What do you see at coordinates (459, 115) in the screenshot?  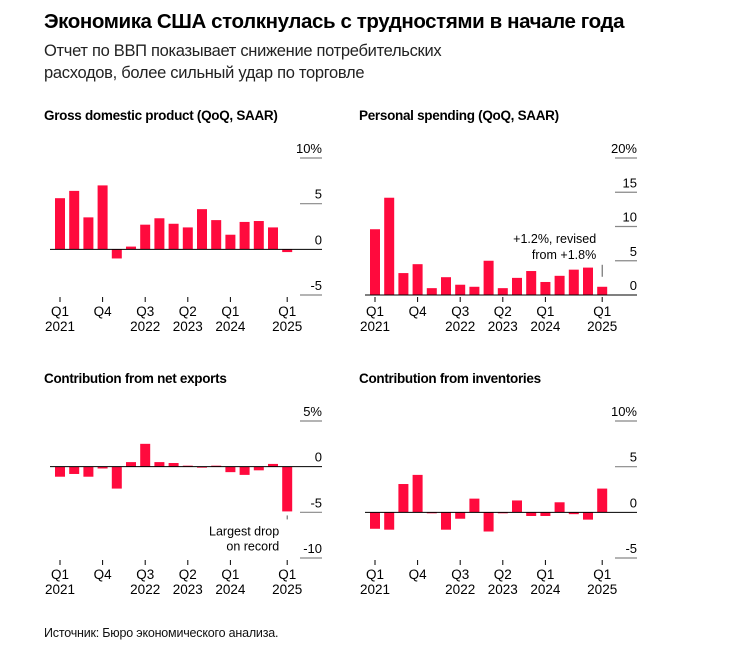 I see `chart-title: Personal spending (QoQ, SAAR)` at bounding box center [459, 115].